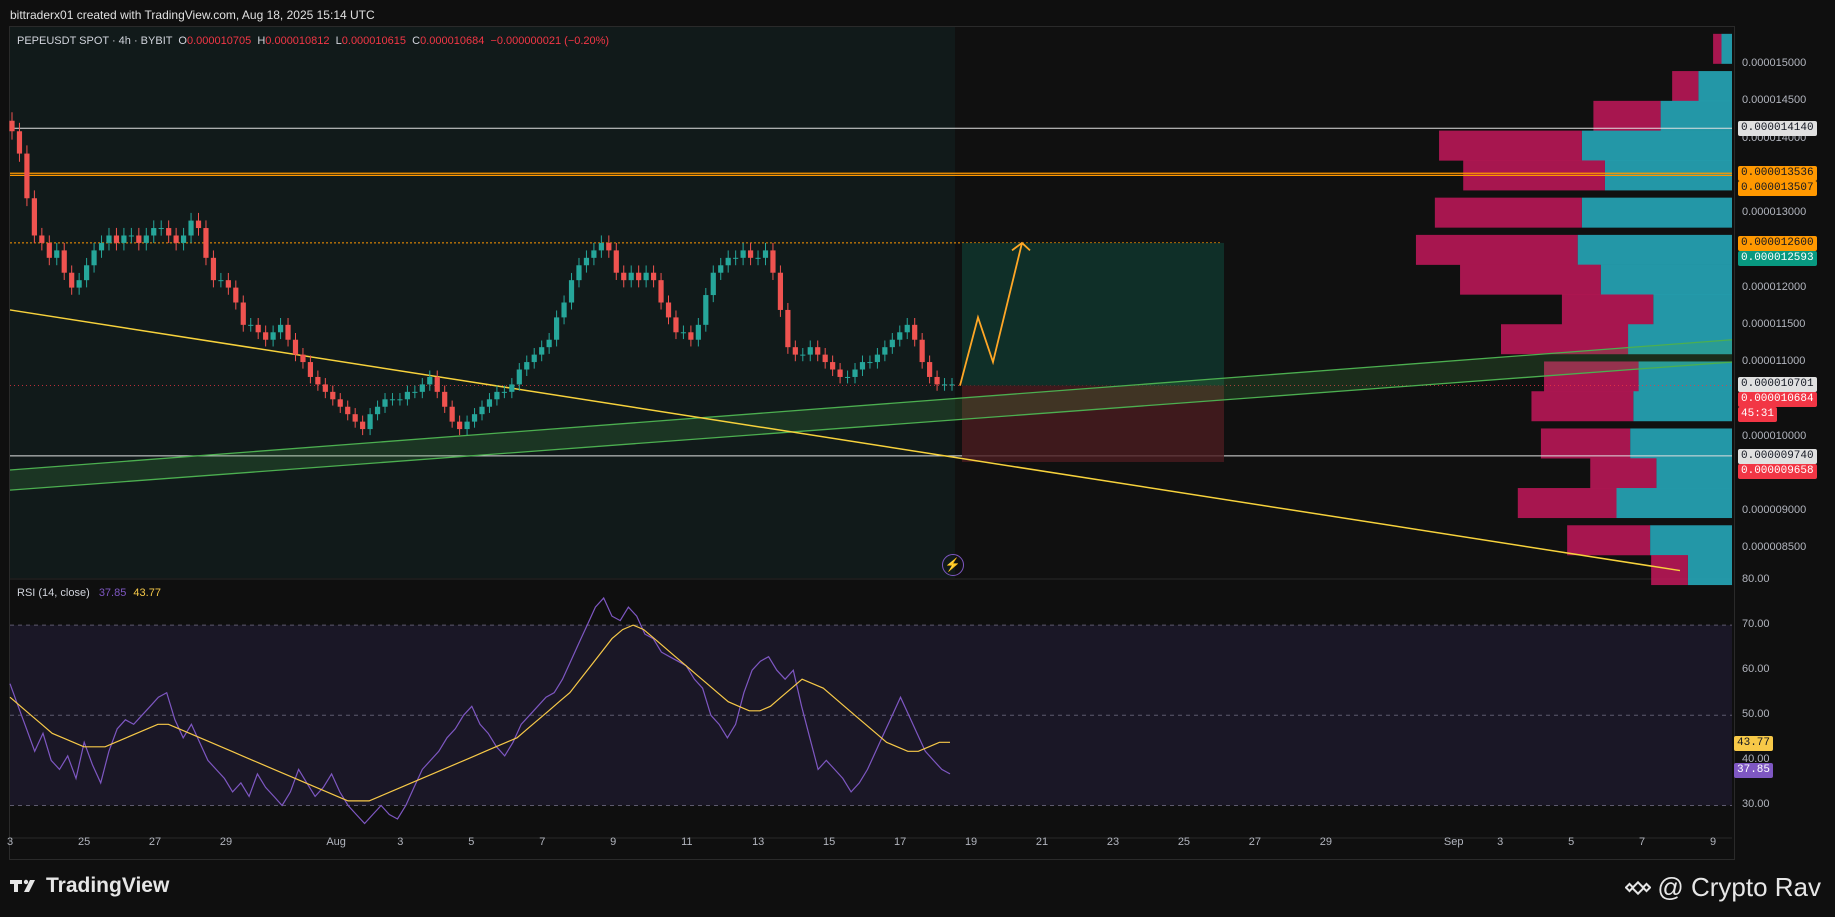  I want to click on time-axis-tick: 5, so click(1571, 842).